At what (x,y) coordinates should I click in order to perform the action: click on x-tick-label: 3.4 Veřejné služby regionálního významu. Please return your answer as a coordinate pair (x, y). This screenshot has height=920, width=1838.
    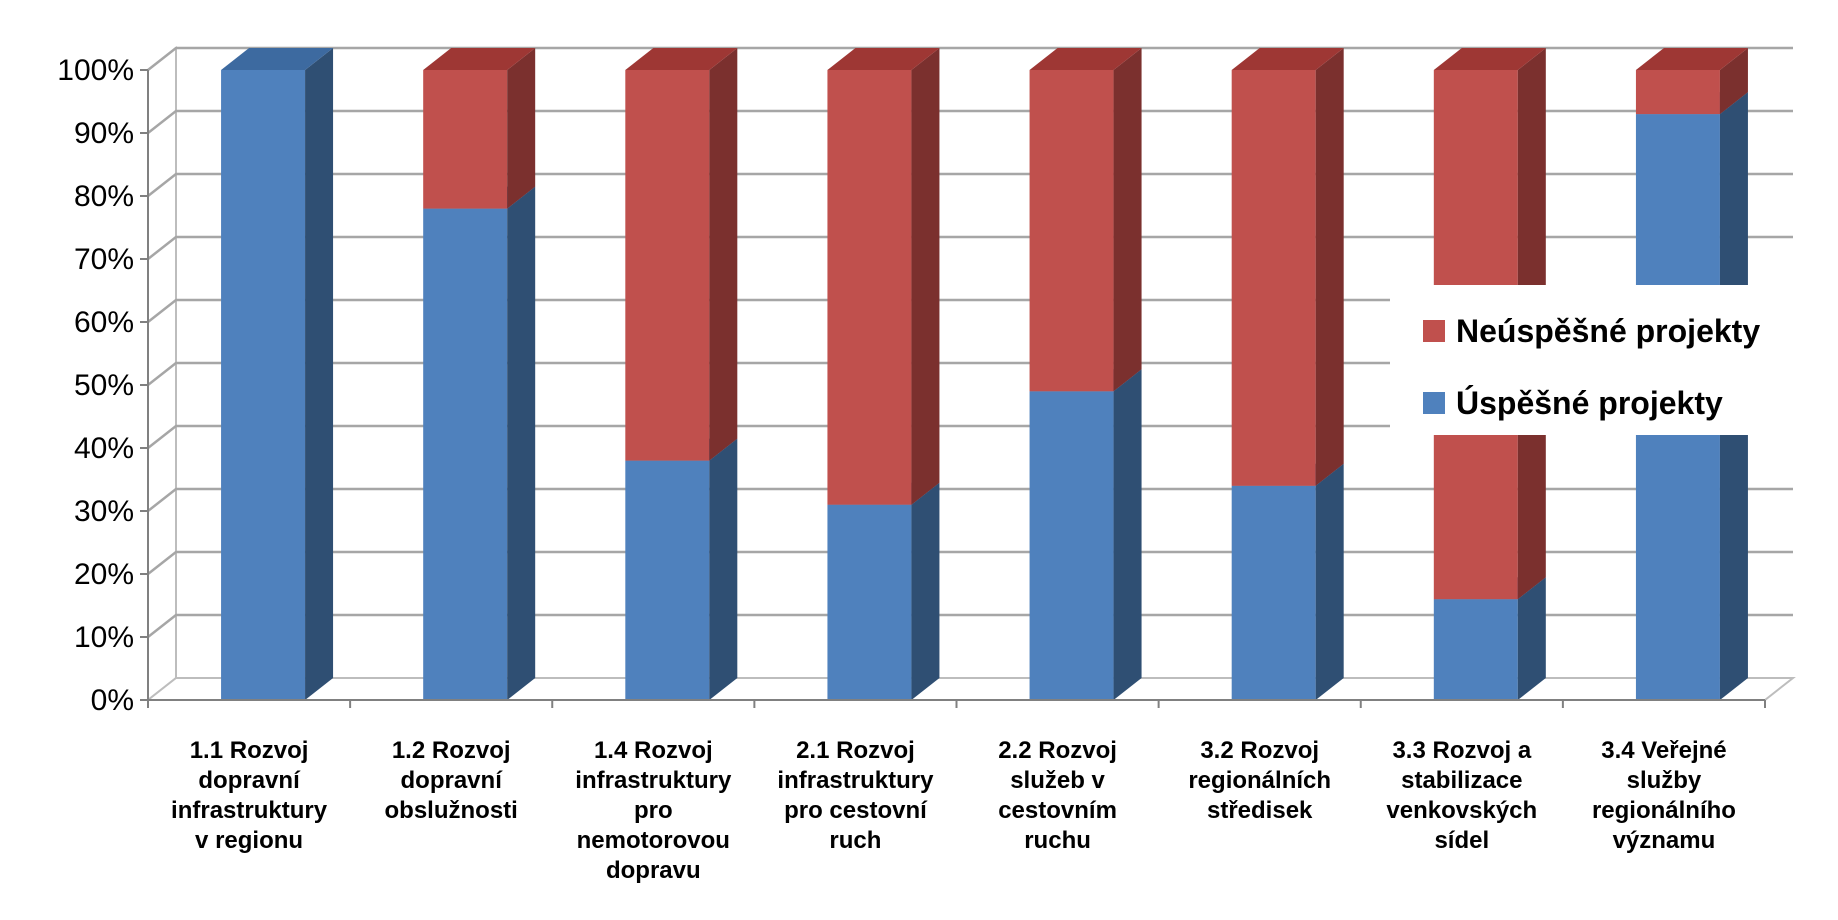
    Looking at the image, I should click on (1664, 795).